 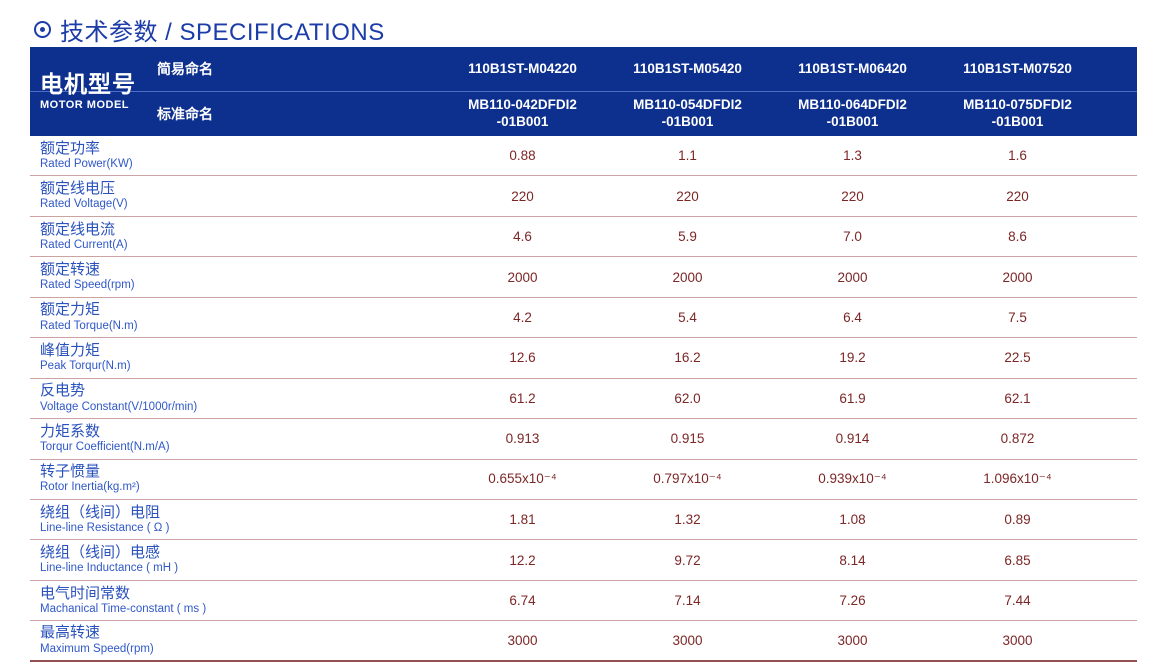 What do you see at coordinates (522, 439) in the screenshot?
I see `value-cell-model-1: 0.913` at bounding box center [522, 439].